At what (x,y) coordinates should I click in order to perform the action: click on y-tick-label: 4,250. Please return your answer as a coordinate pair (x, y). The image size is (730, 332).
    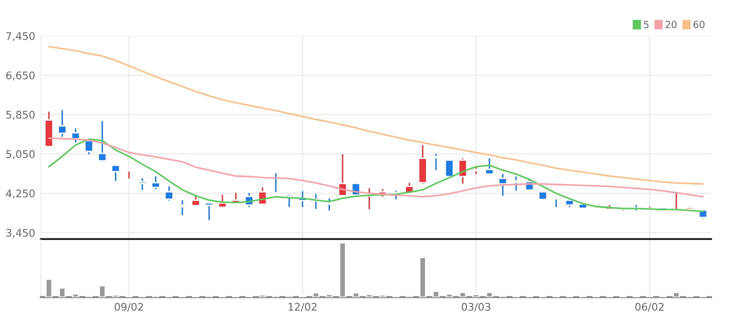
    Looking at the image, I should click on (20, 194).